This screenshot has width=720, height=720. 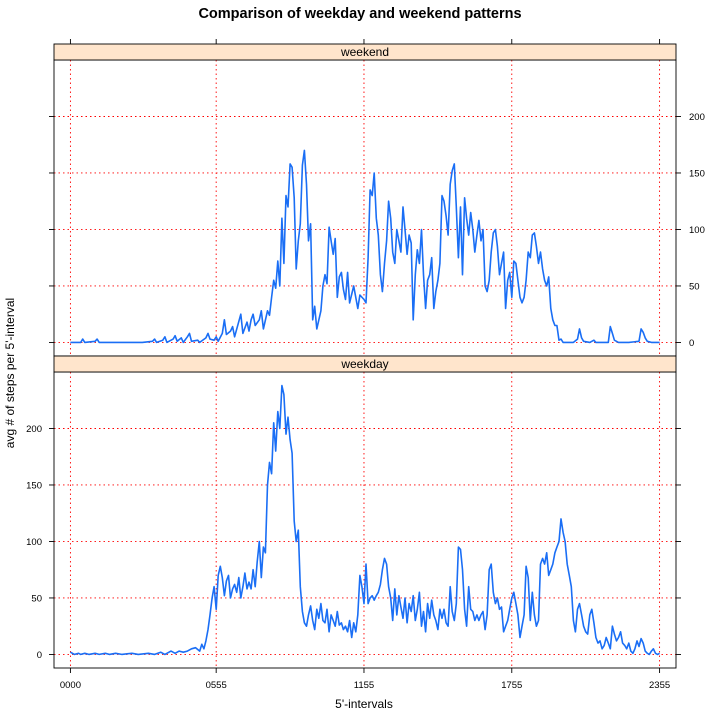 I want to click on y-tick-label-weekend-150: 150, so click(x=697, y=173).